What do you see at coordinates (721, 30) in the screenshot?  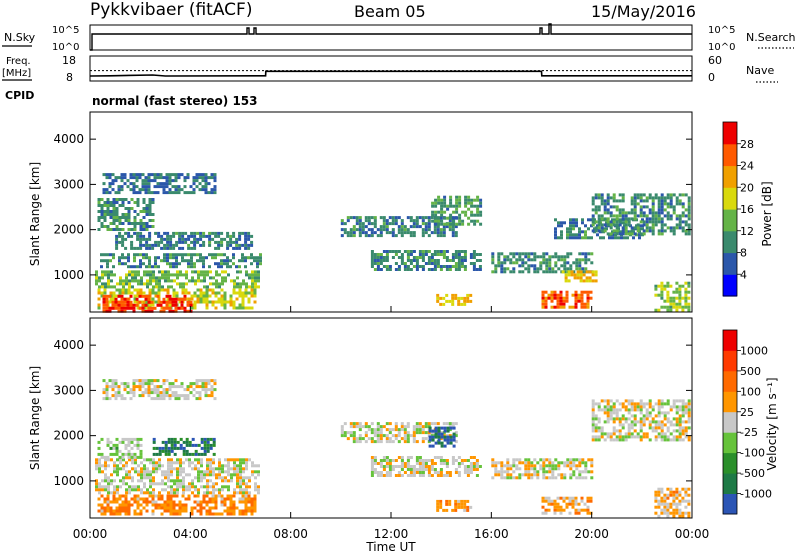 I see `nsearch-tick-top: 10^5` at bounding box center [721, 30].